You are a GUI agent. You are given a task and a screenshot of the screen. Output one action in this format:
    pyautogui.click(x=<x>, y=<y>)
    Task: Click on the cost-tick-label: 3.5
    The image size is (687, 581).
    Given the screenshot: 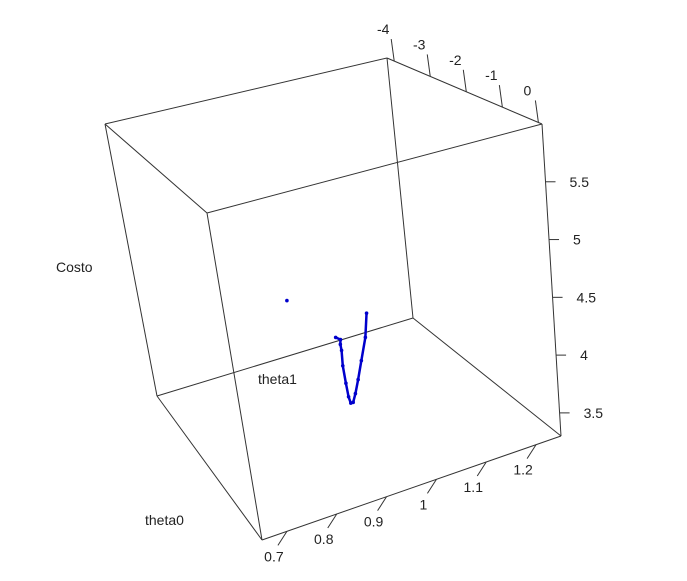 What is the action you would take?
    pyautogui.click(x=594, y=413)
    